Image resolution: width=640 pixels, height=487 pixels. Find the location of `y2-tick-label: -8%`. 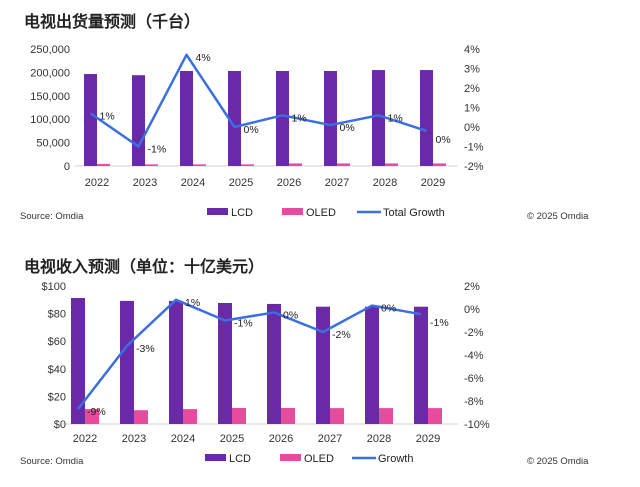

y2-tick-label: -8% is located at coordinates (474, 402).